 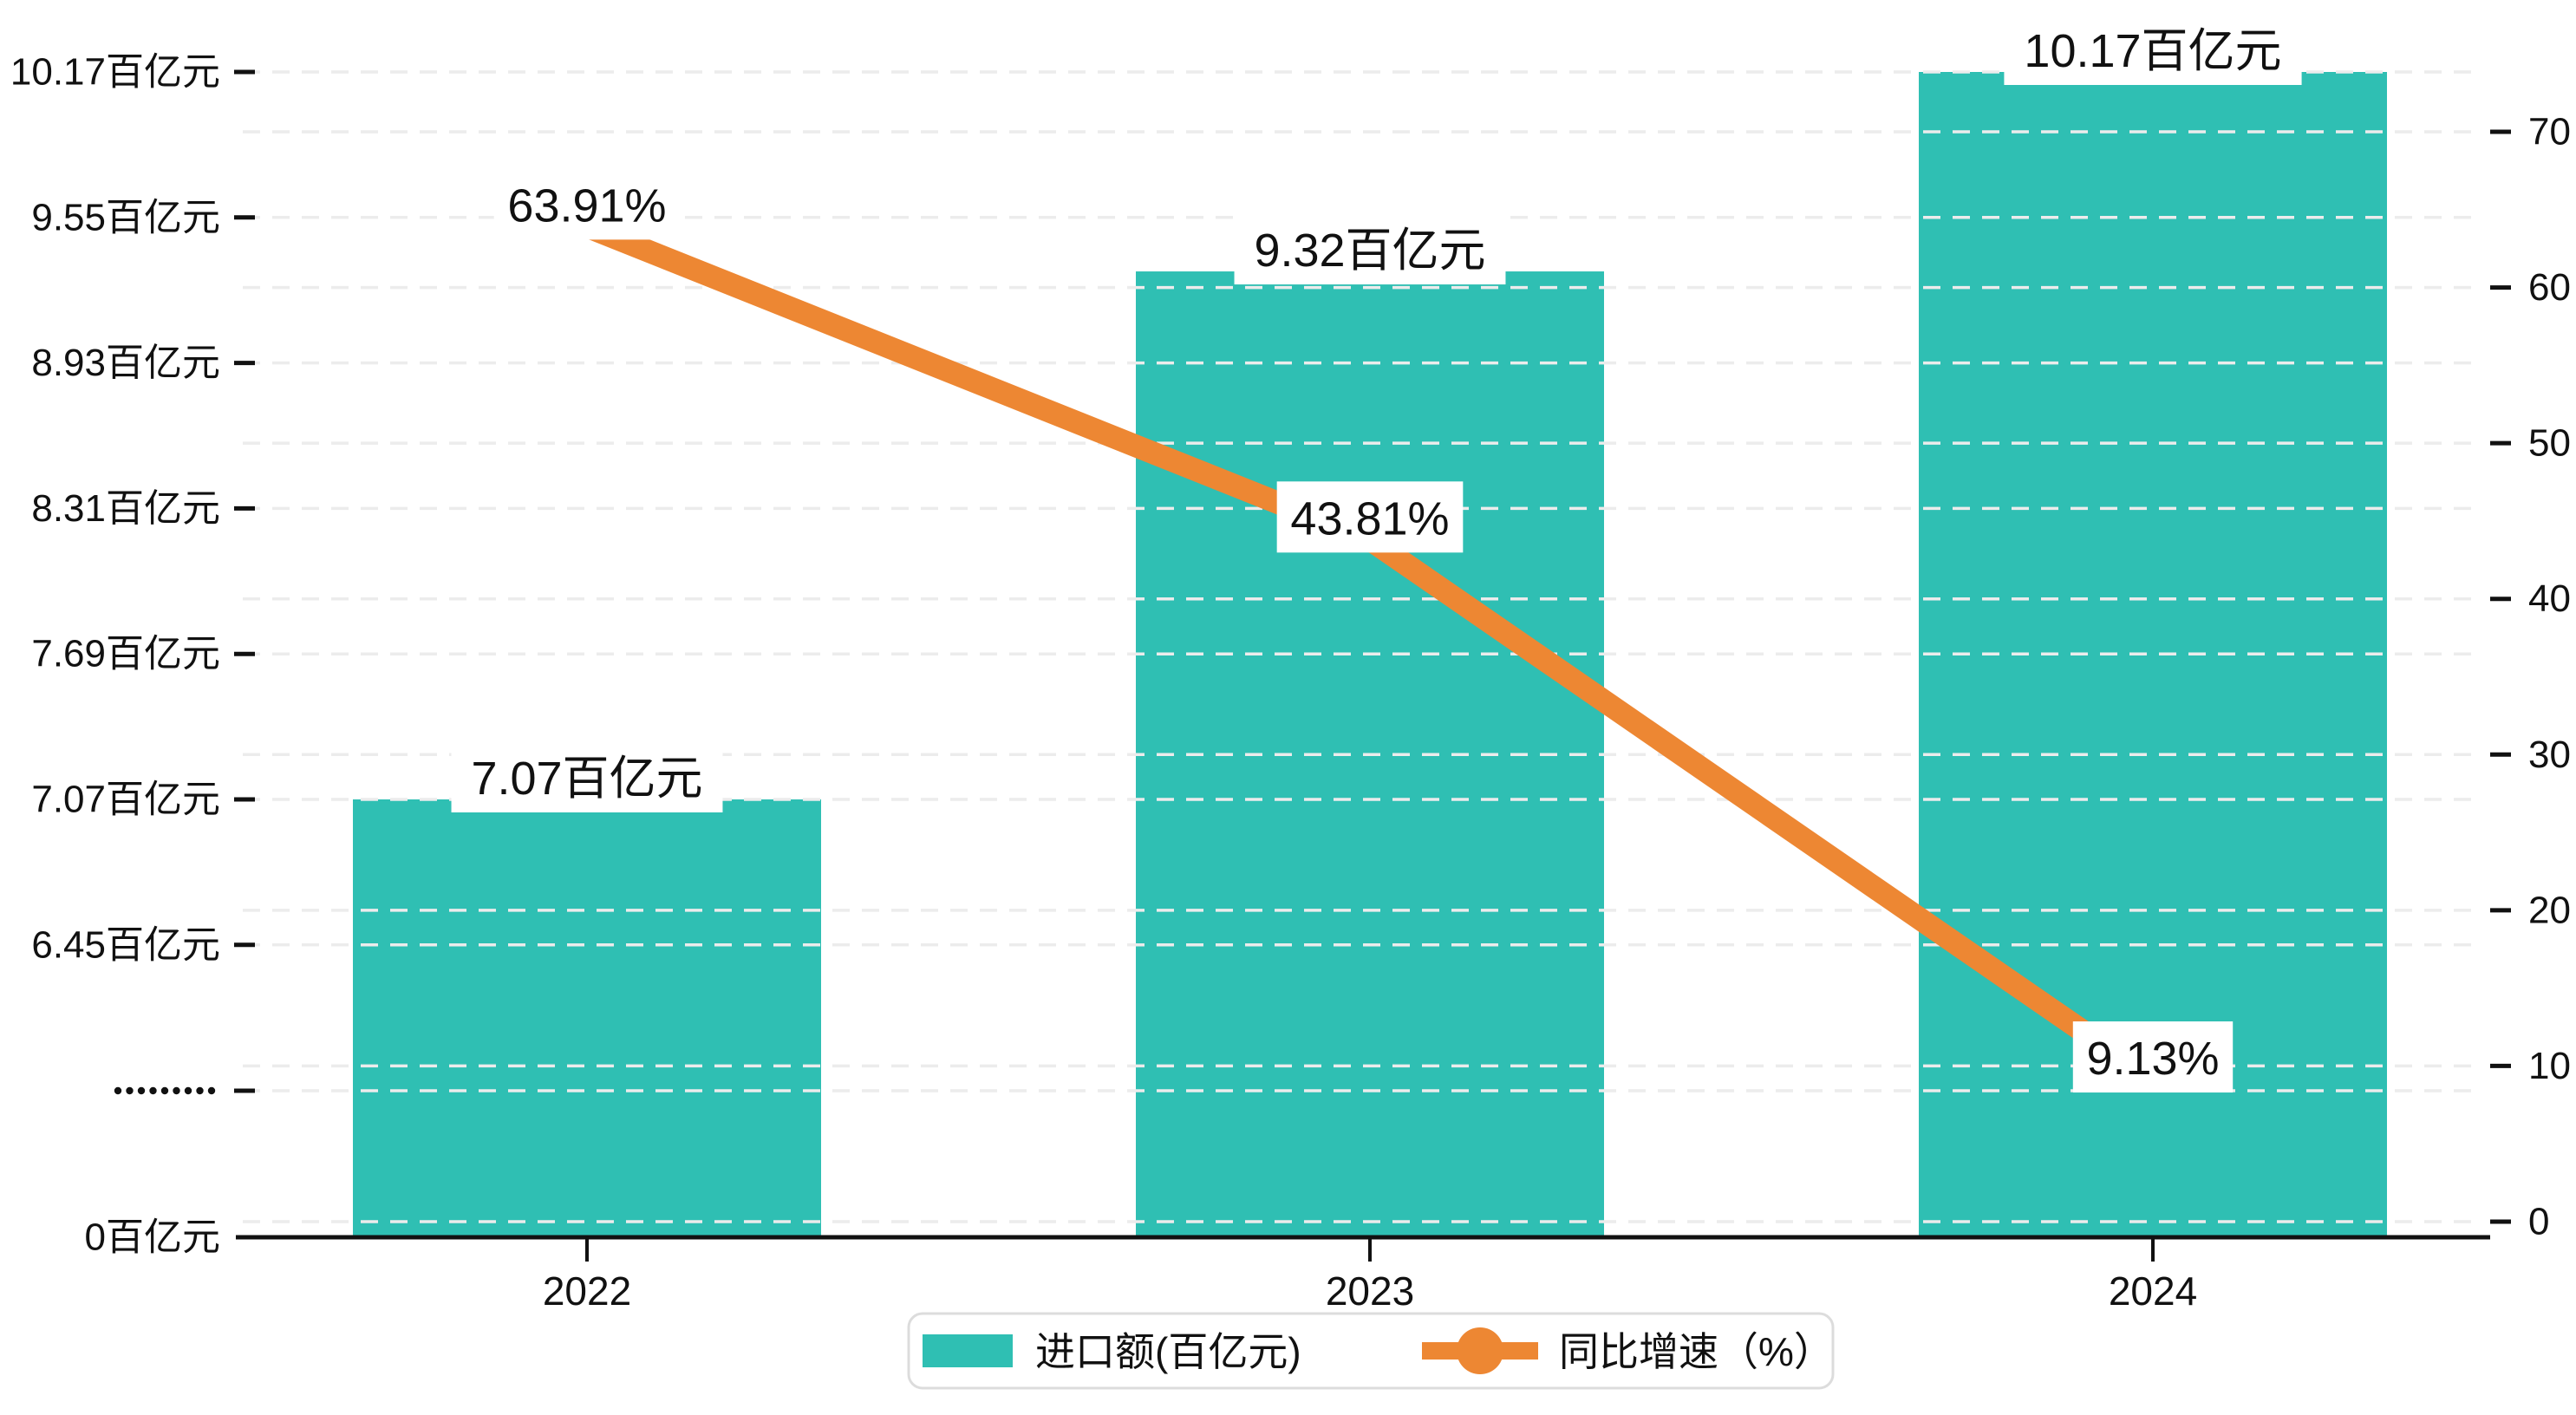 What do you see at coordinates (126, 363) in the screenshot?
I see `left-tick-label-8.93: 8.93百亿元` at bounding box center [126, 363].